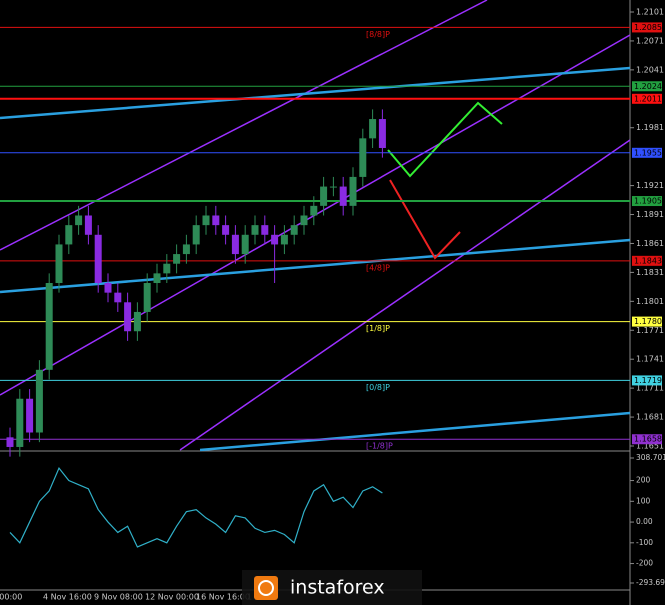 This screenshot has height=605, width=665. Describe the element at coordinates (644, 521) in the screenshot. I see `indicator-tick-label: 0.00` at that location.